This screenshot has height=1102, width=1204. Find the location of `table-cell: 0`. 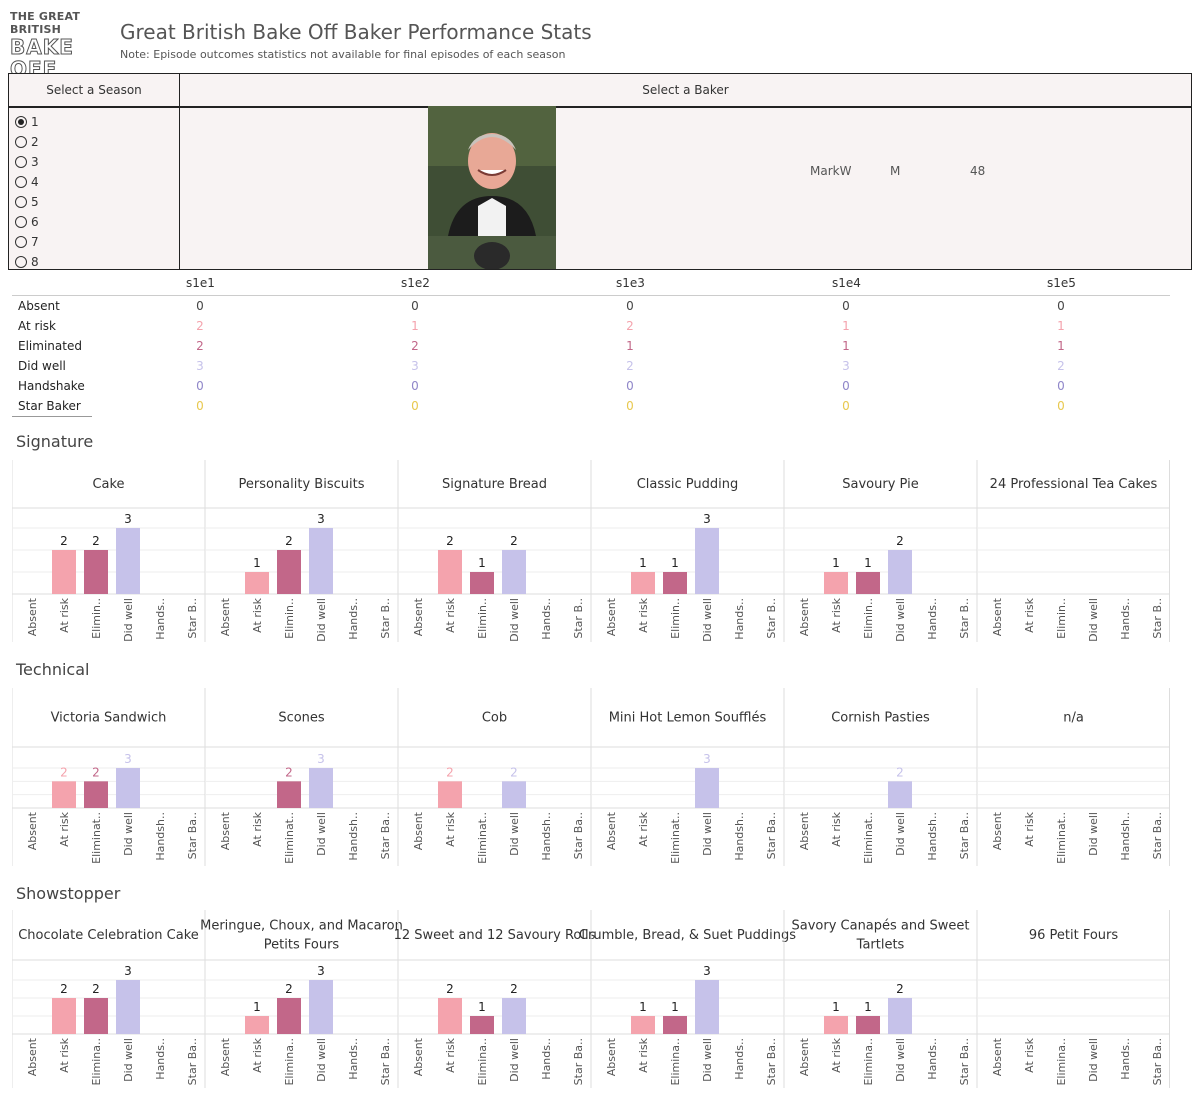

table-cell: 0 is located at coordinates (200, 406).